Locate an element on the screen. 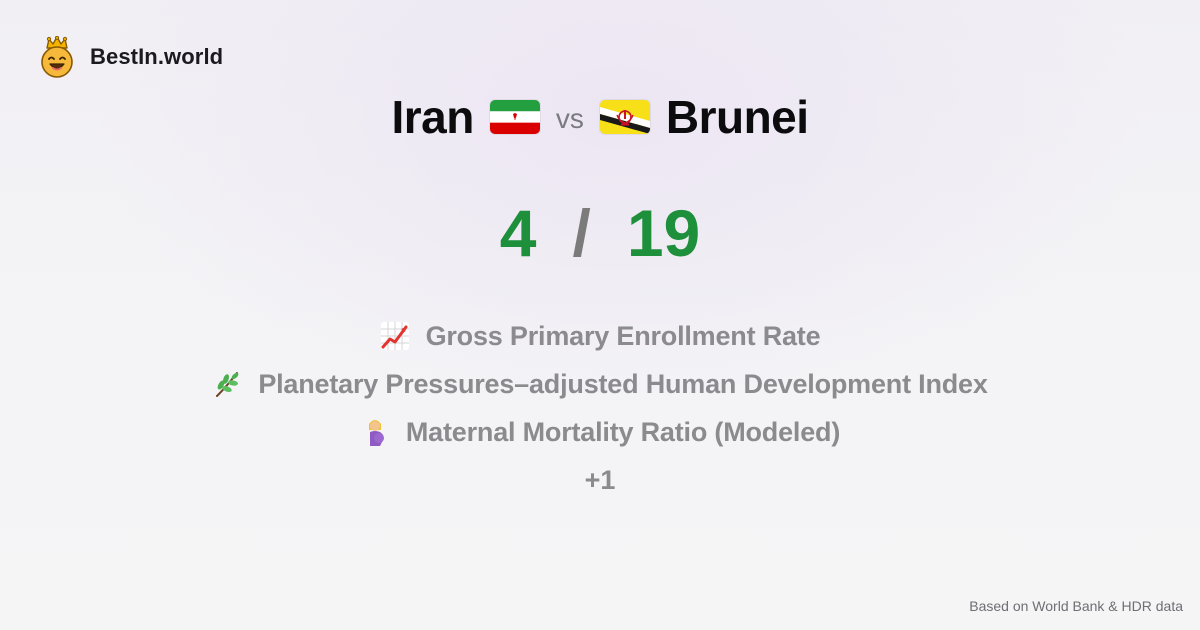 The width and height of the screenshot is (1200, 630). pregnant-woman-icon is located at coordinates (376, 433).